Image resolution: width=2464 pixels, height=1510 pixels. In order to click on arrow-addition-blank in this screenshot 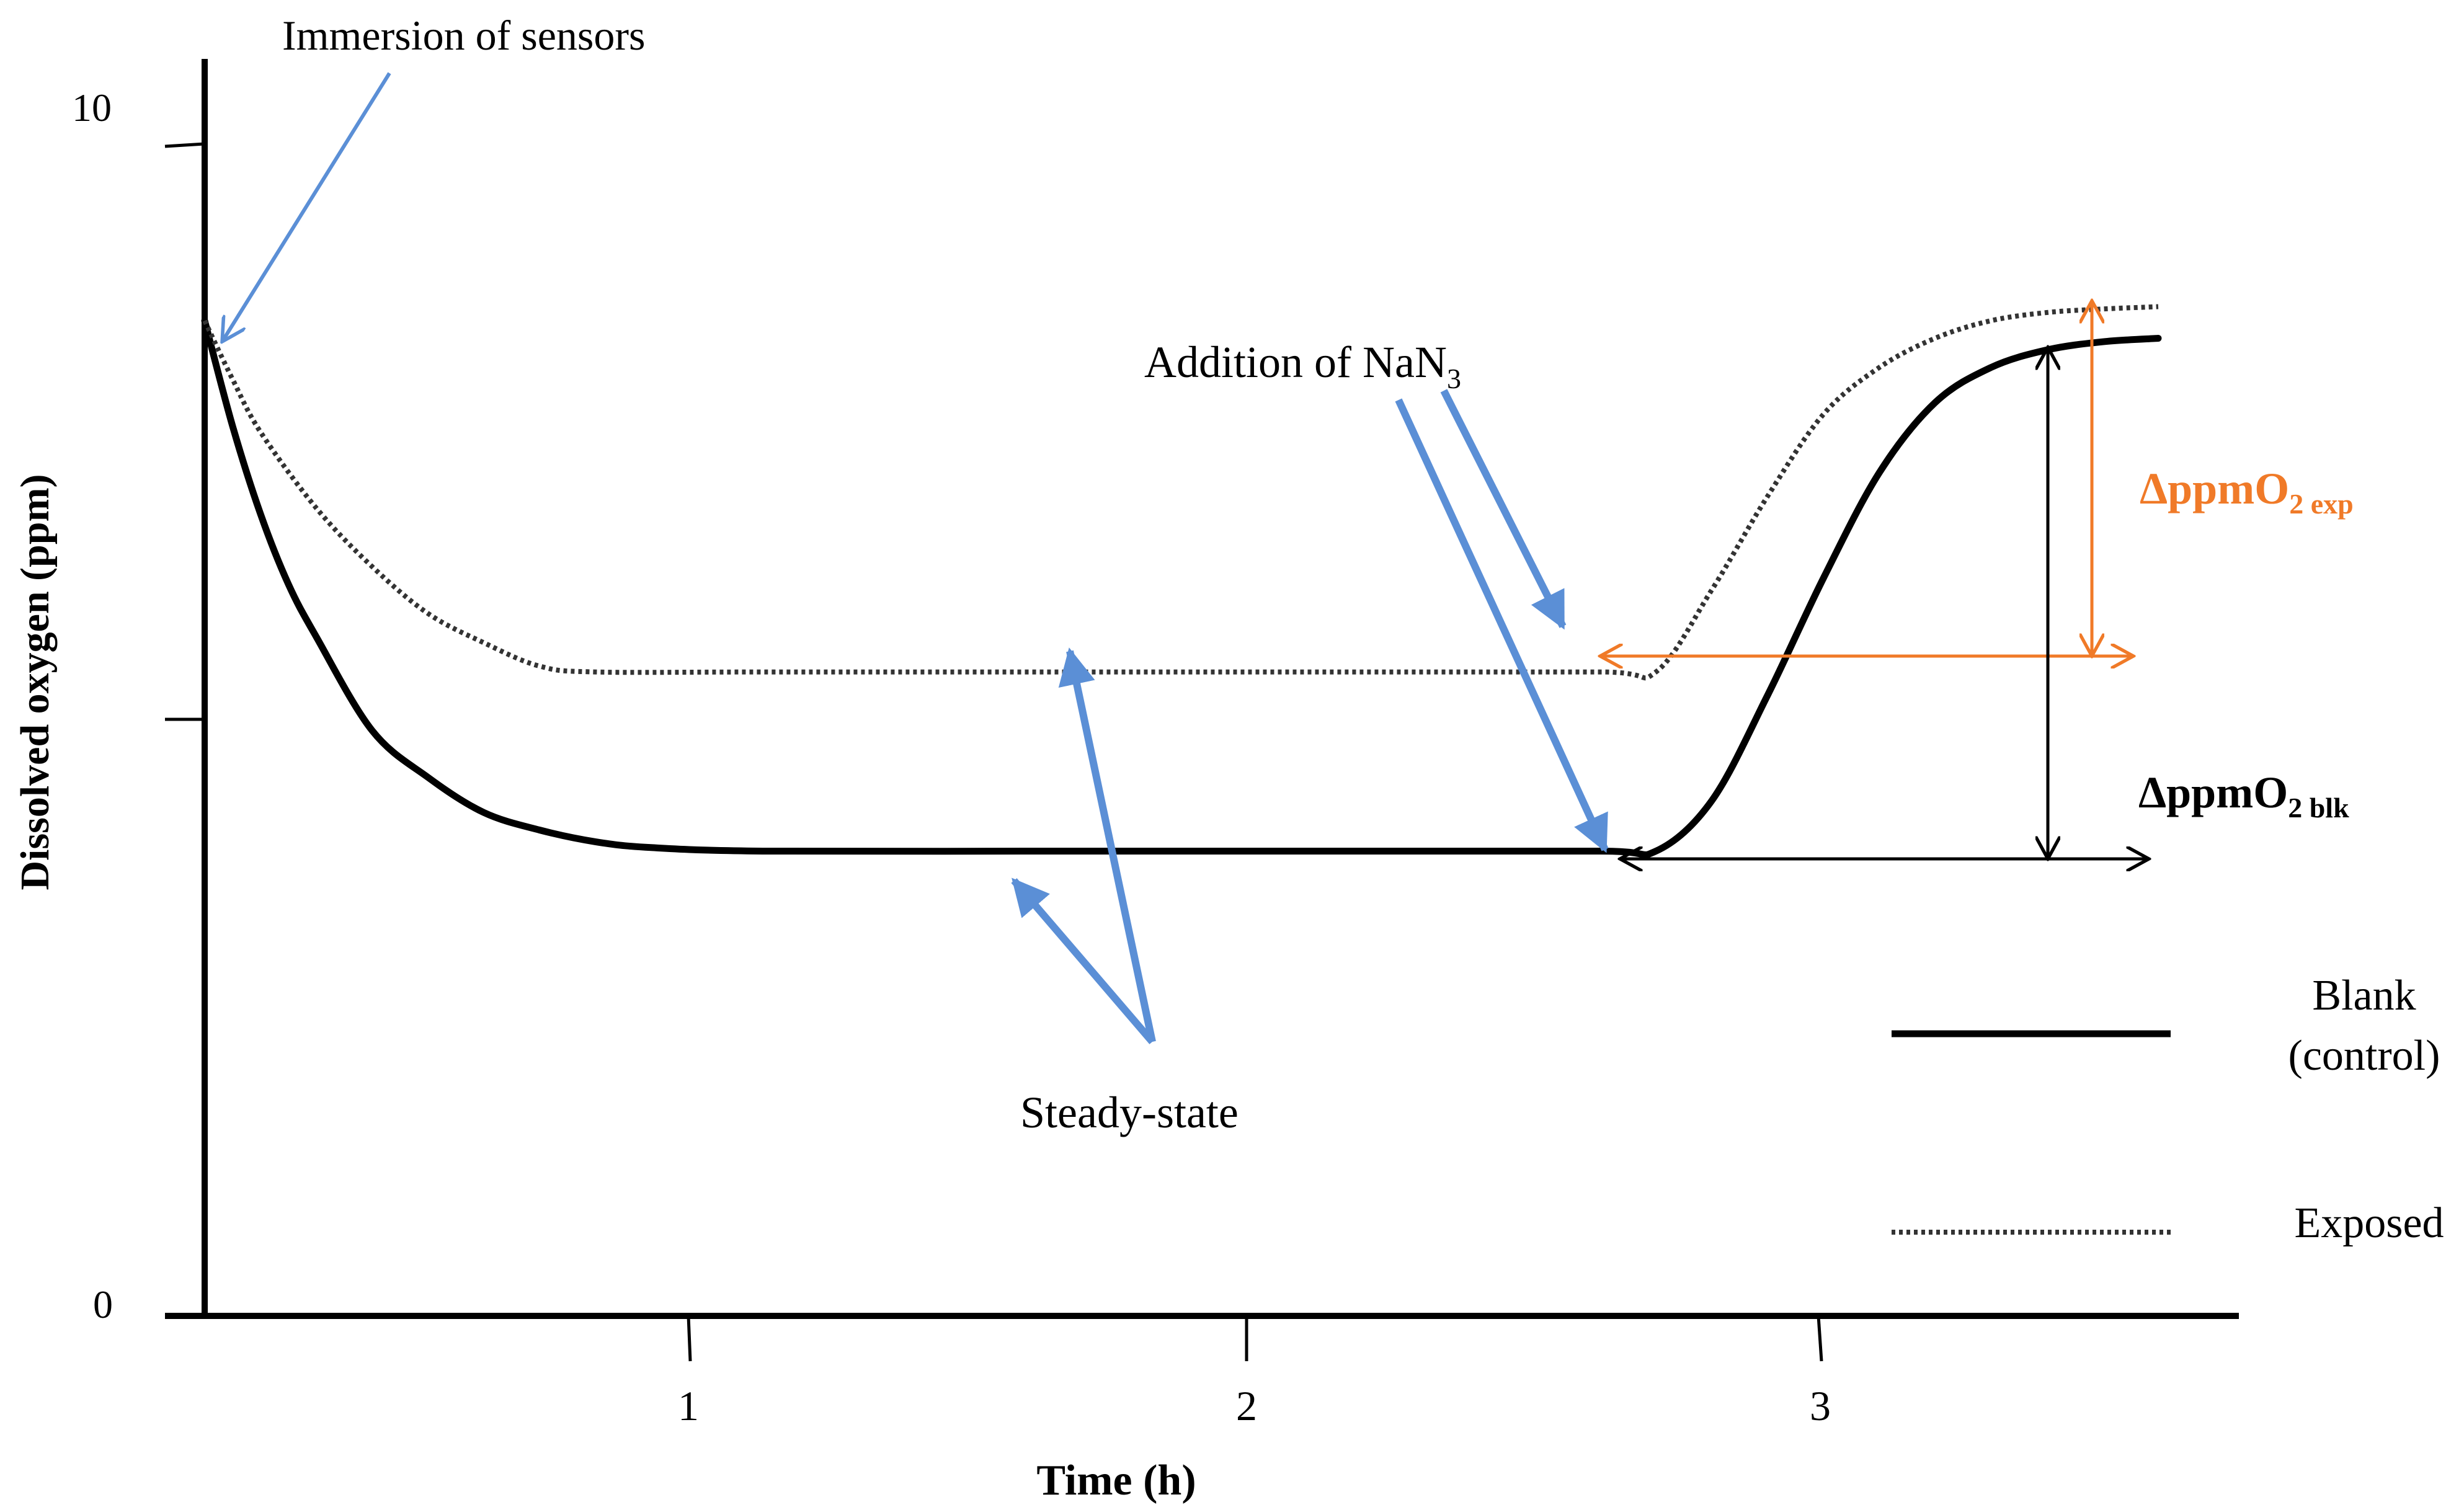, I will do `click(1502, 625)`.